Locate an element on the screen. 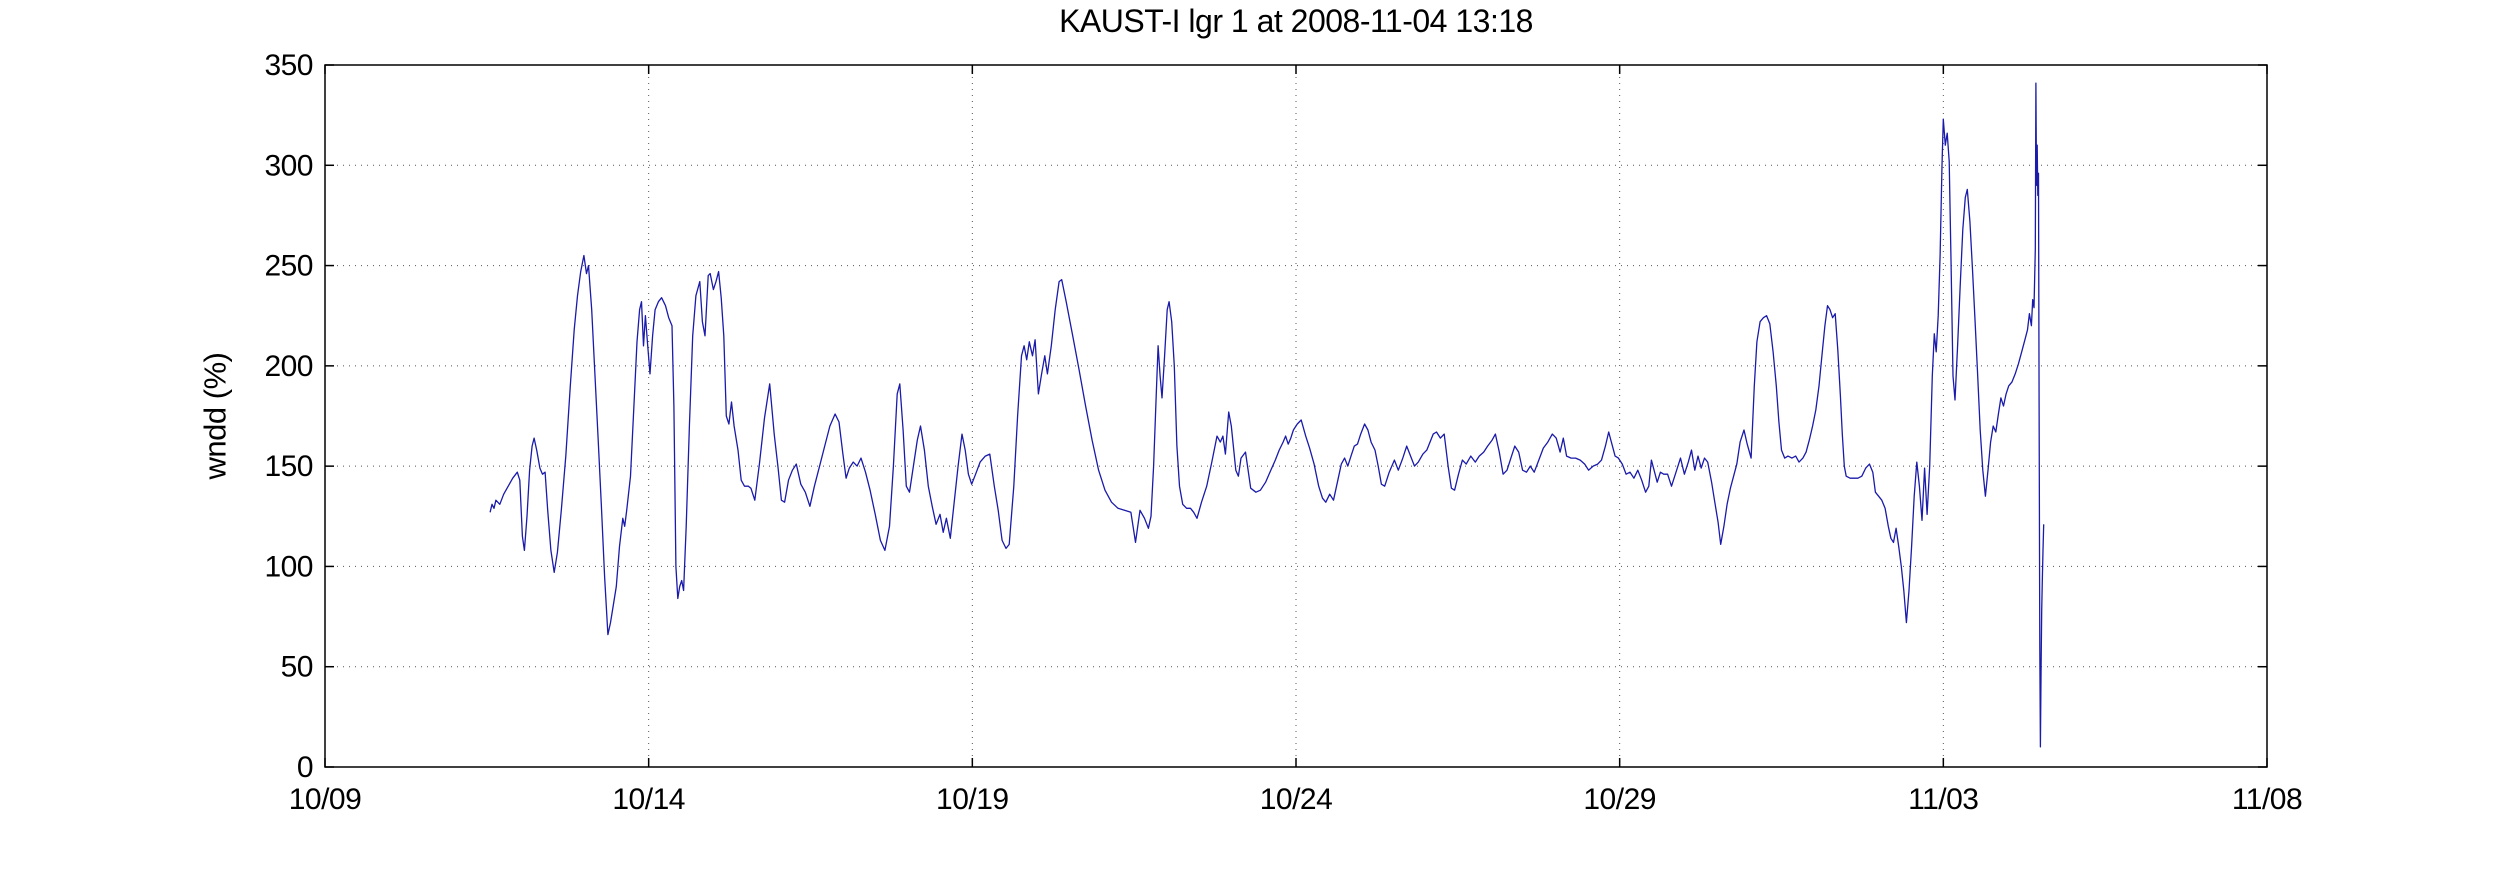  x-tick-label: 11/08 is located at coordinates (2267, 799).